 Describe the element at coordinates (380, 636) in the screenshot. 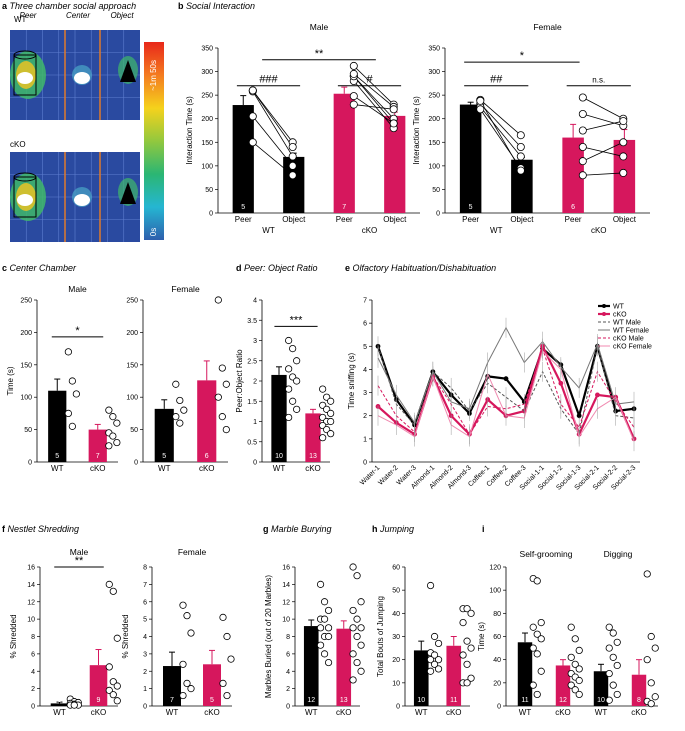

I see `y-axis-label: Total Bouts of Jumping` at that location.